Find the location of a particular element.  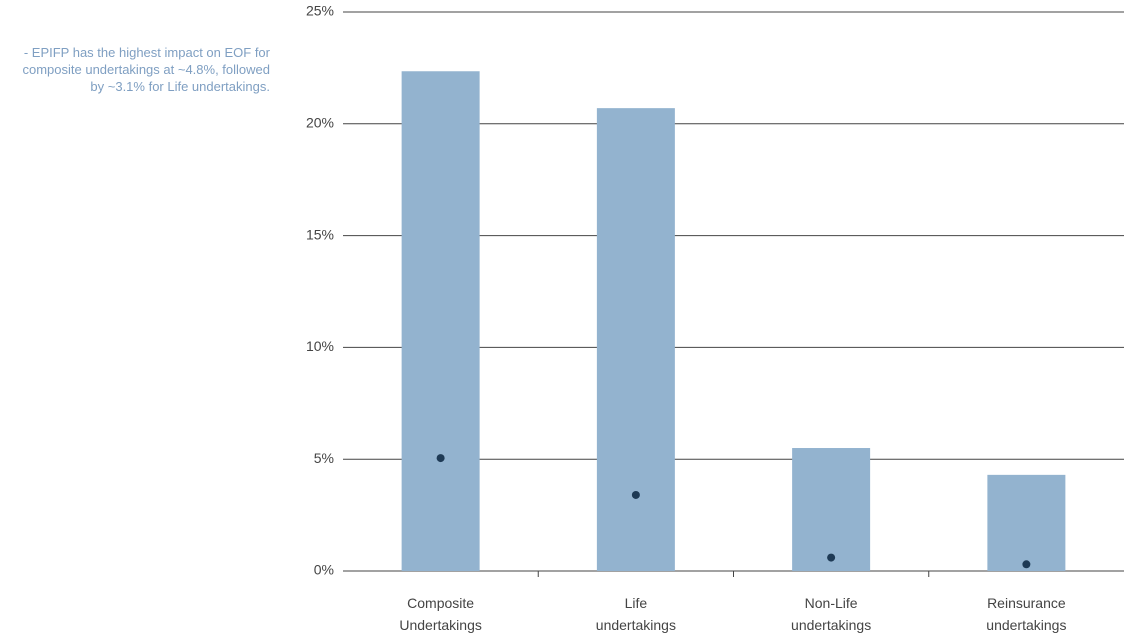

y-tick-label: 0% is located at coordinates (324, 570).